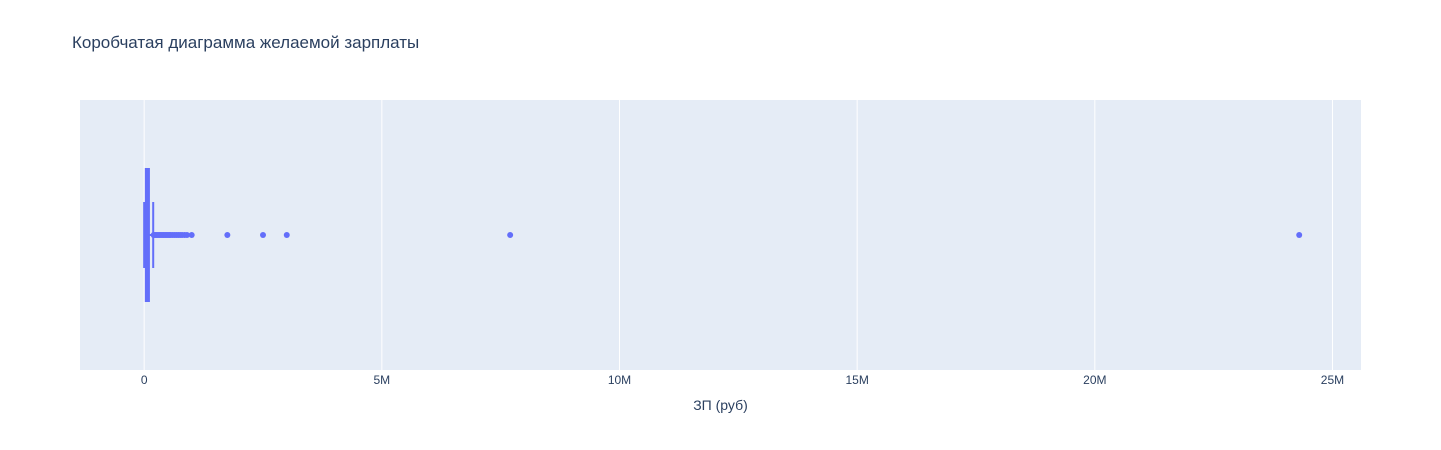 This screenshot has width=1441, height=450. Describe the element at coordinates (742, 380) in the screenshot. I see `x-axis-ticks: 0 5M 10M 15M 20M 25M` at that location.